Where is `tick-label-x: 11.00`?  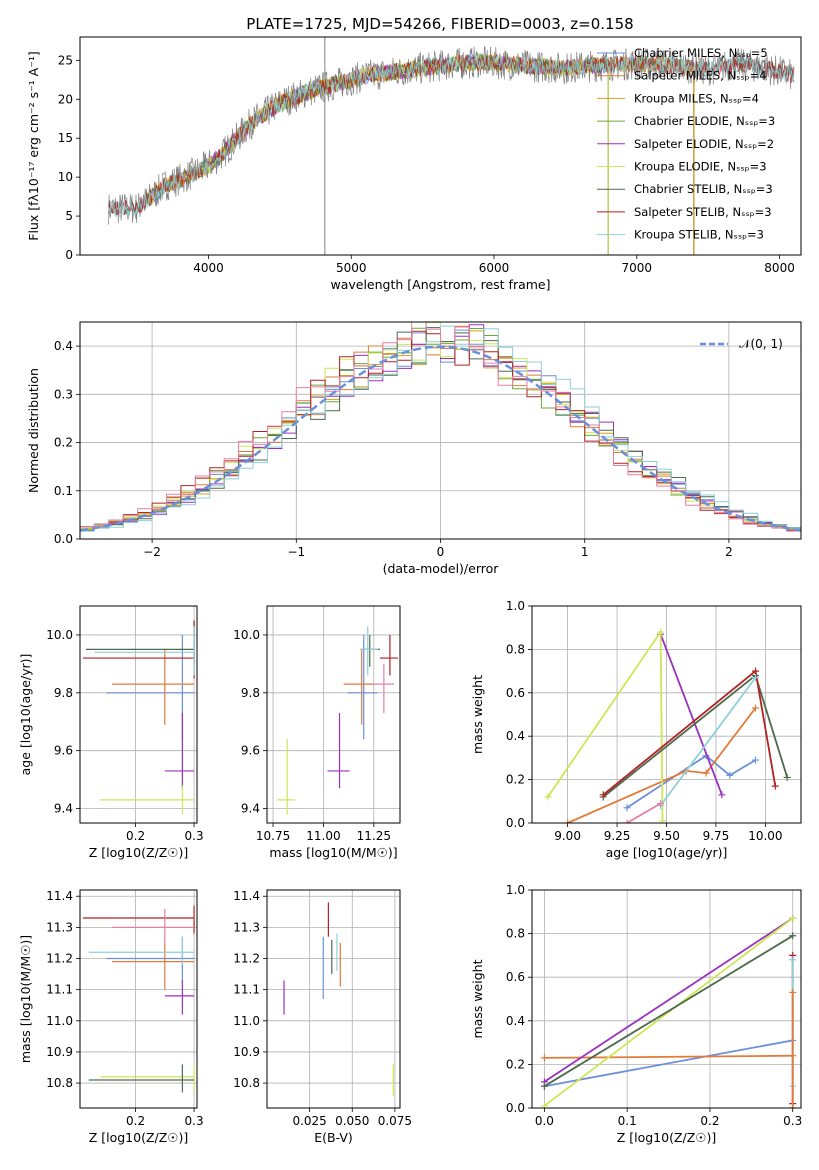
tick-label-x: 11.00 is located at coordinates (323, 836).